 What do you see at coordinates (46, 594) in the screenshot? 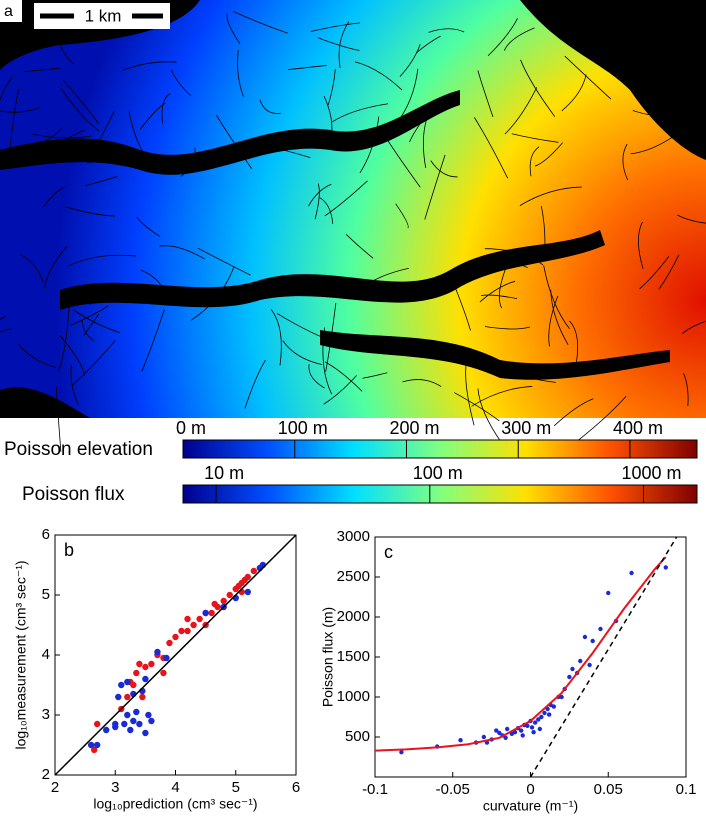
I see `y-tick-label: 5` at bounding box center [46, 594].